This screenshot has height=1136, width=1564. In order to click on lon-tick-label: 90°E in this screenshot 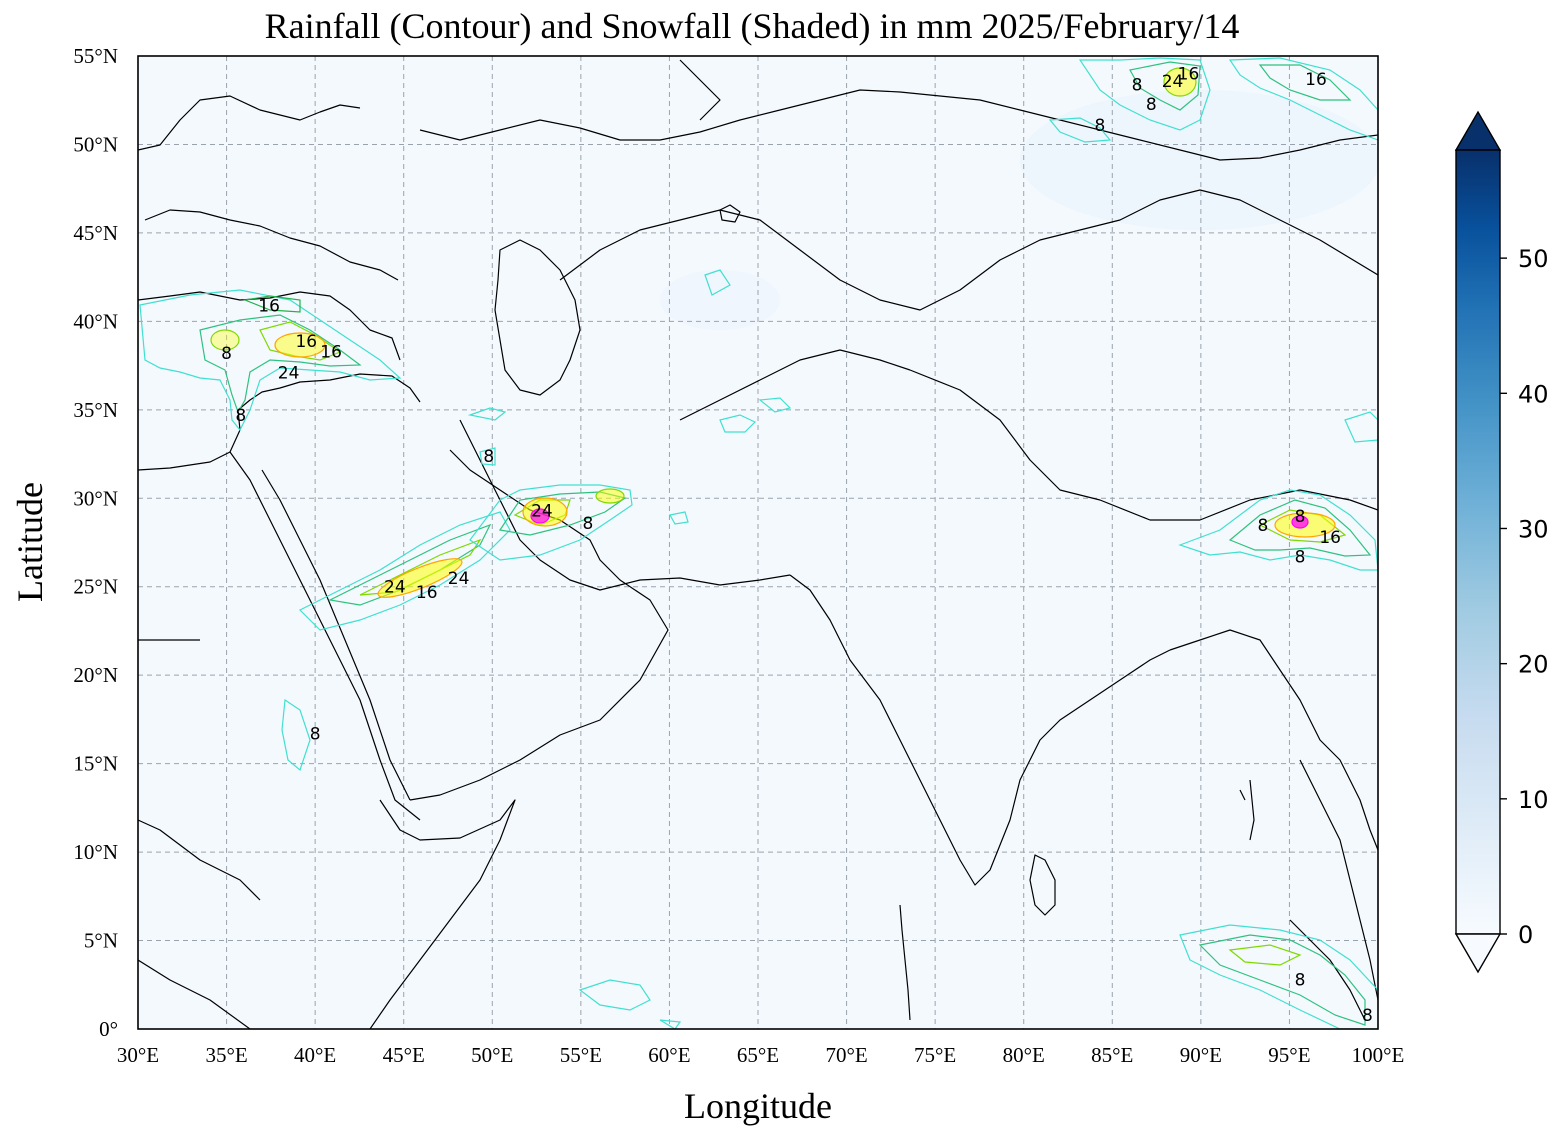, I will do `click(1201, 1055)`.